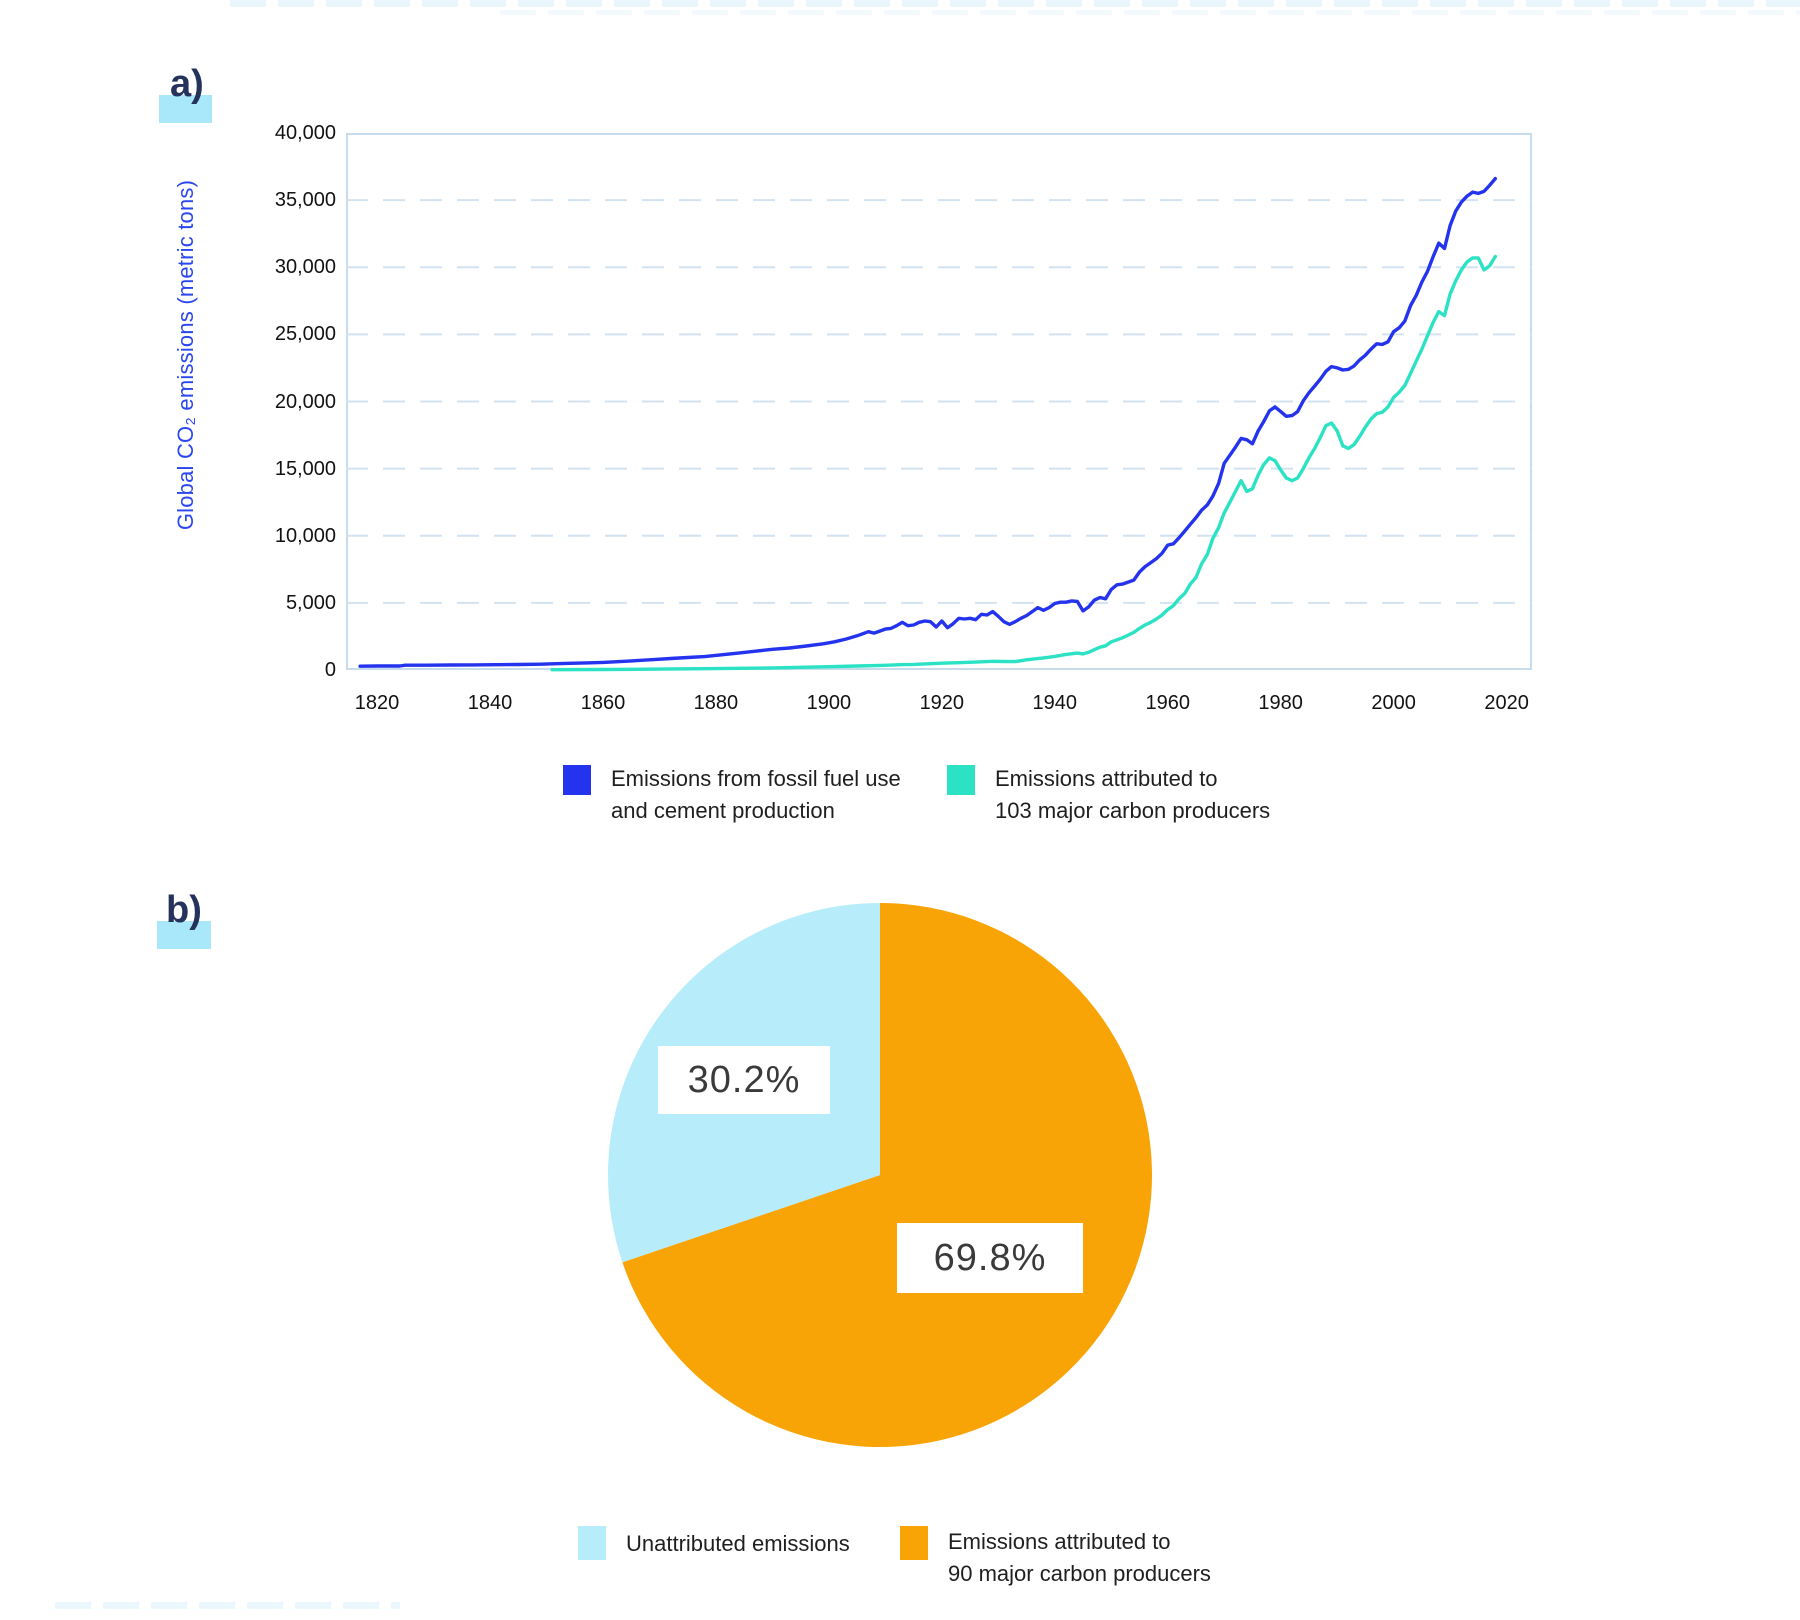  I want to click on legend-swatch-unattributed, so click(592, 1543).